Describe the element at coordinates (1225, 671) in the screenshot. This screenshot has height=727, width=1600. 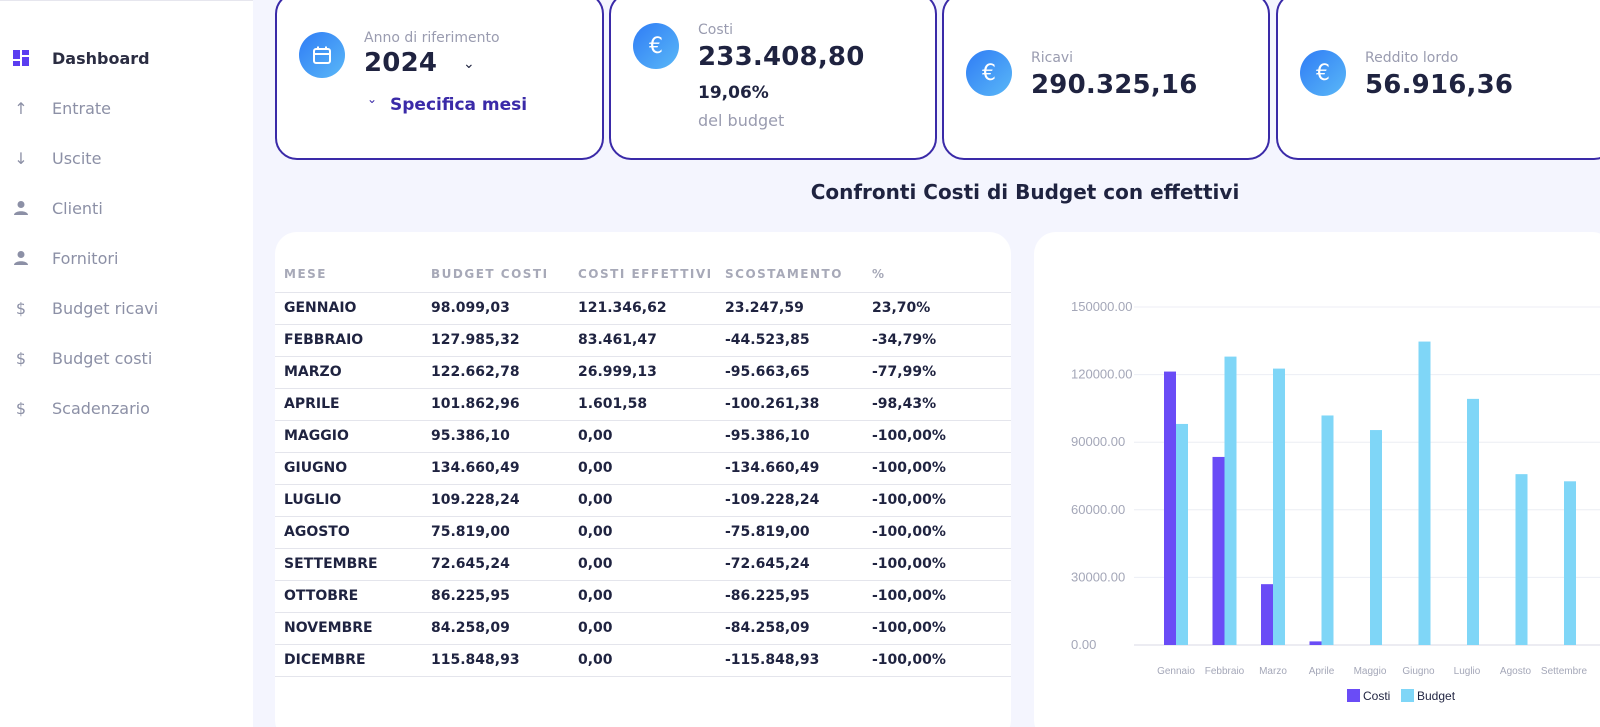
I see `x-tick-label: Febbraio` at that location.